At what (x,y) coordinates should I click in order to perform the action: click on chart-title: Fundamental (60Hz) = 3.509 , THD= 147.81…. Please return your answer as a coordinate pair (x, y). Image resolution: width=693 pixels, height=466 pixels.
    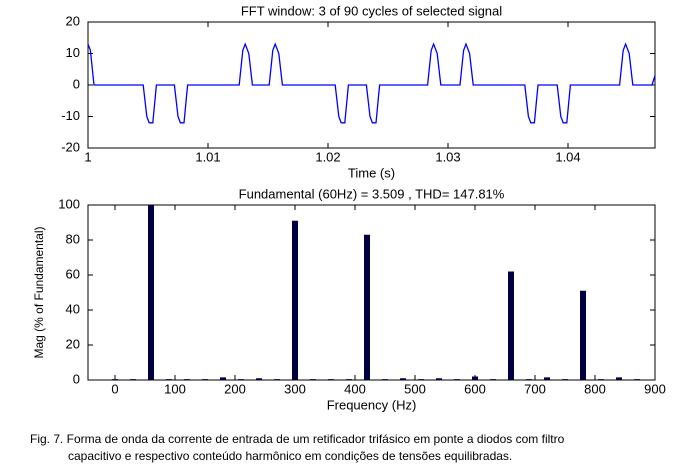
    Looking at the image, I should click on (372, 193).